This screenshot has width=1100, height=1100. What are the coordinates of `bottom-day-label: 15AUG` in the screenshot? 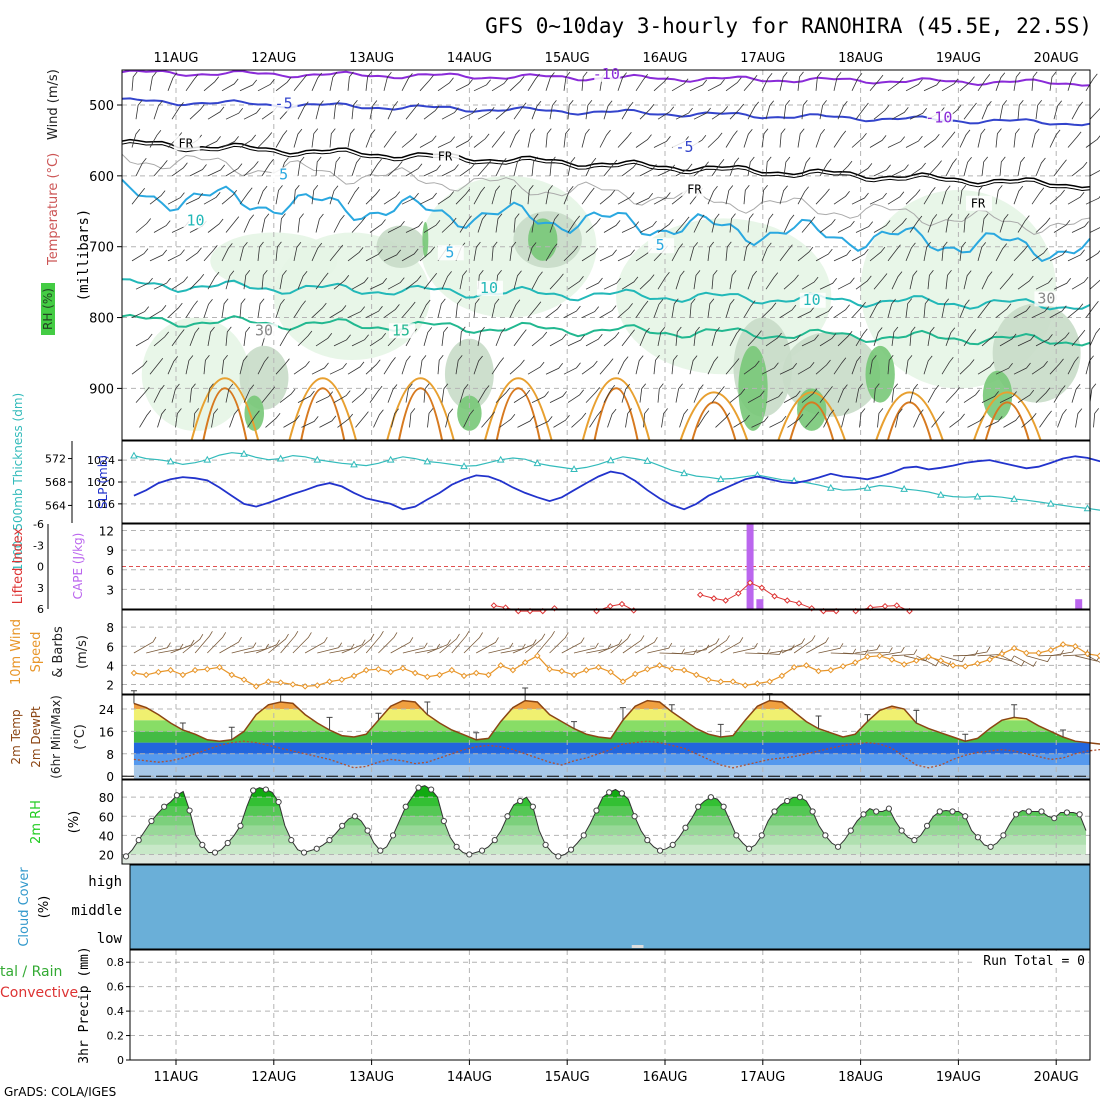 It's located at (567, 1077).